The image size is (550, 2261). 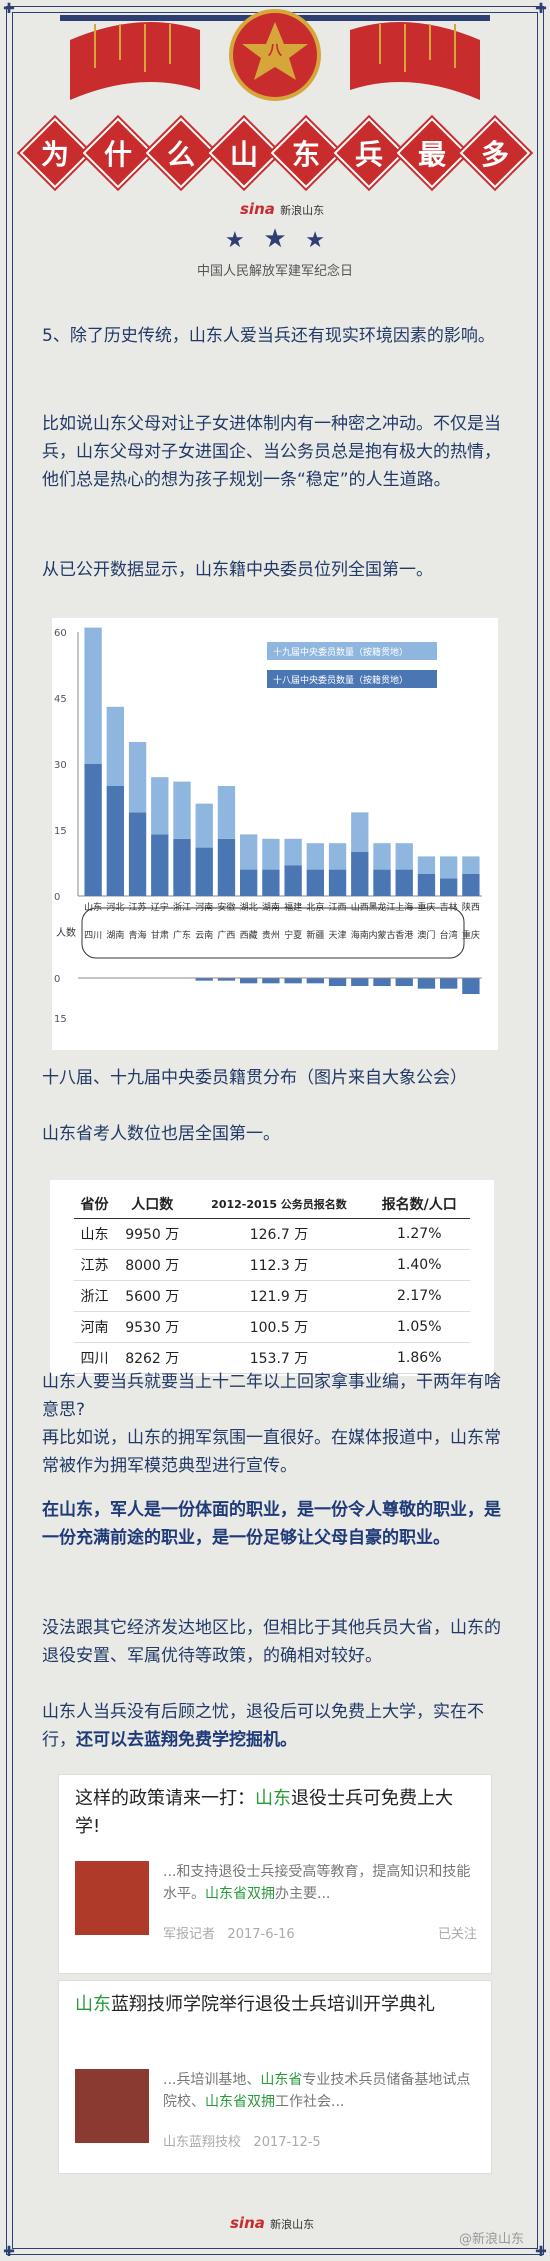 I want to click on table-header: 报名数/人口, so click(x=419, y=1204).